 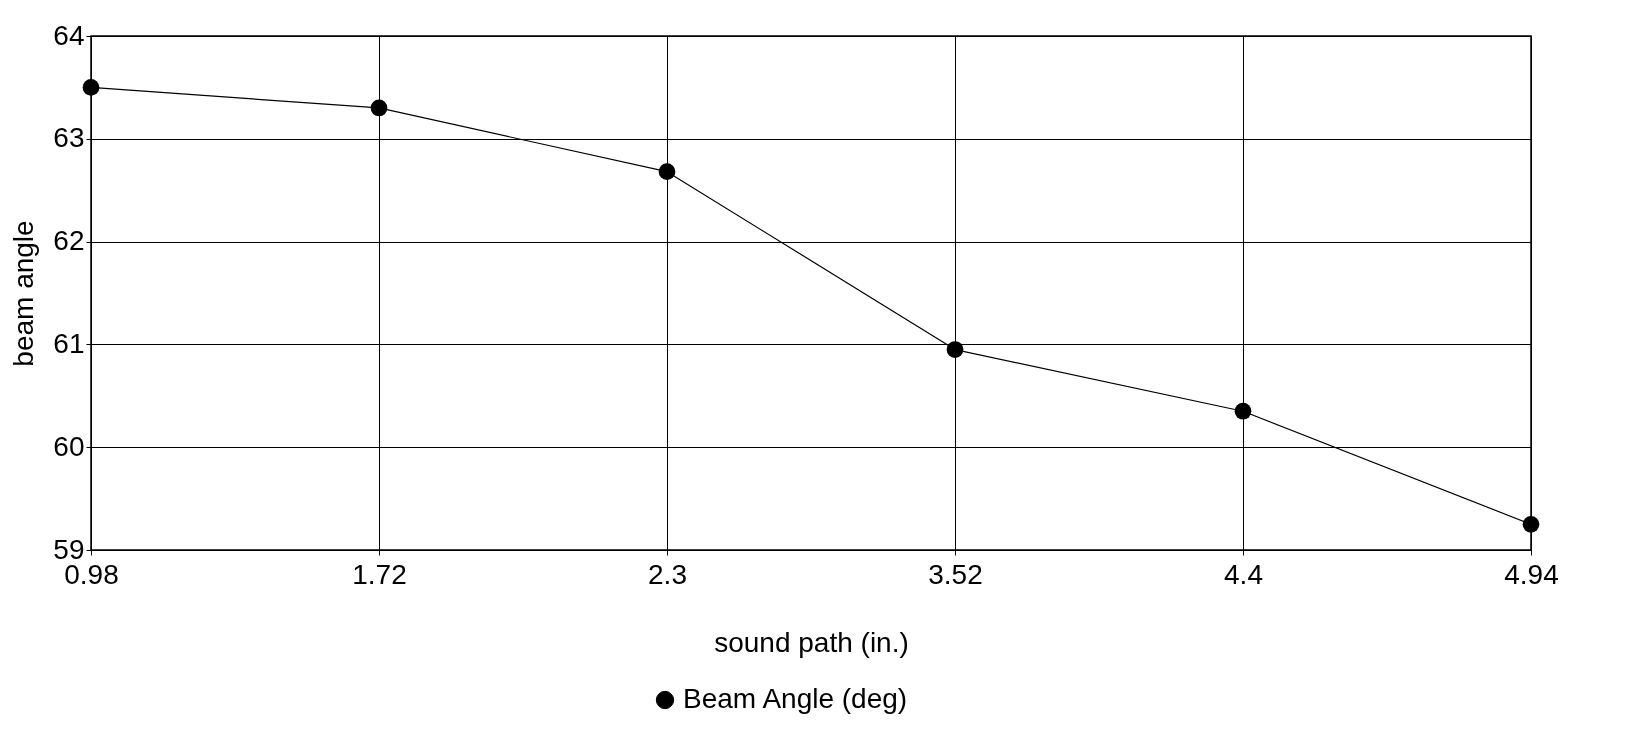 What do you see at coordinates (1531, 574) in the screenshot?
I see `x-tick-label: 4.94` at bounding box center [1531, 574].